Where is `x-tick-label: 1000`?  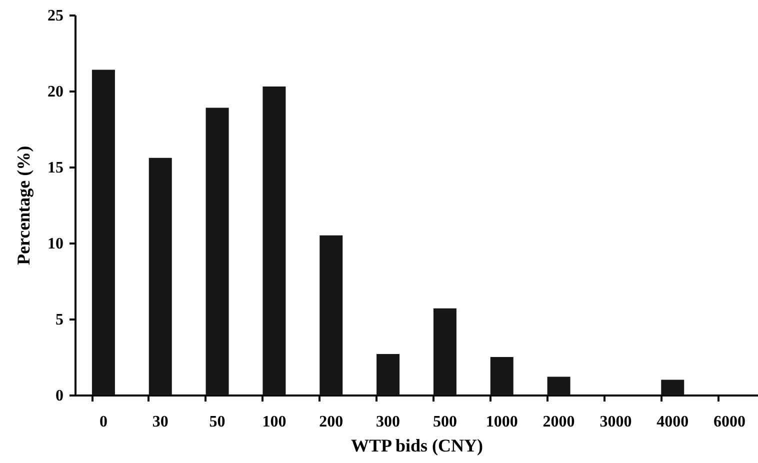
x-tick-label: 1000 is located at coordinates (502, 422).